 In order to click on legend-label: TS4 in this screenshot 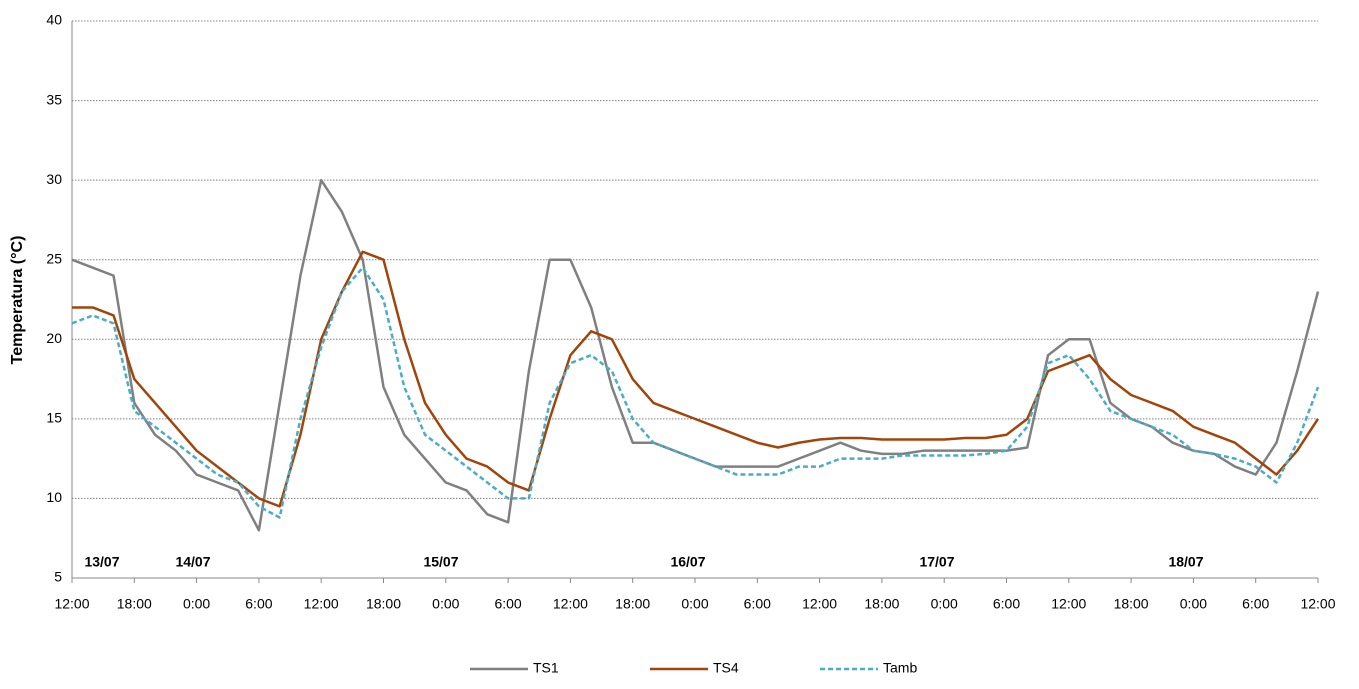, I will do `click(726, 668)`.